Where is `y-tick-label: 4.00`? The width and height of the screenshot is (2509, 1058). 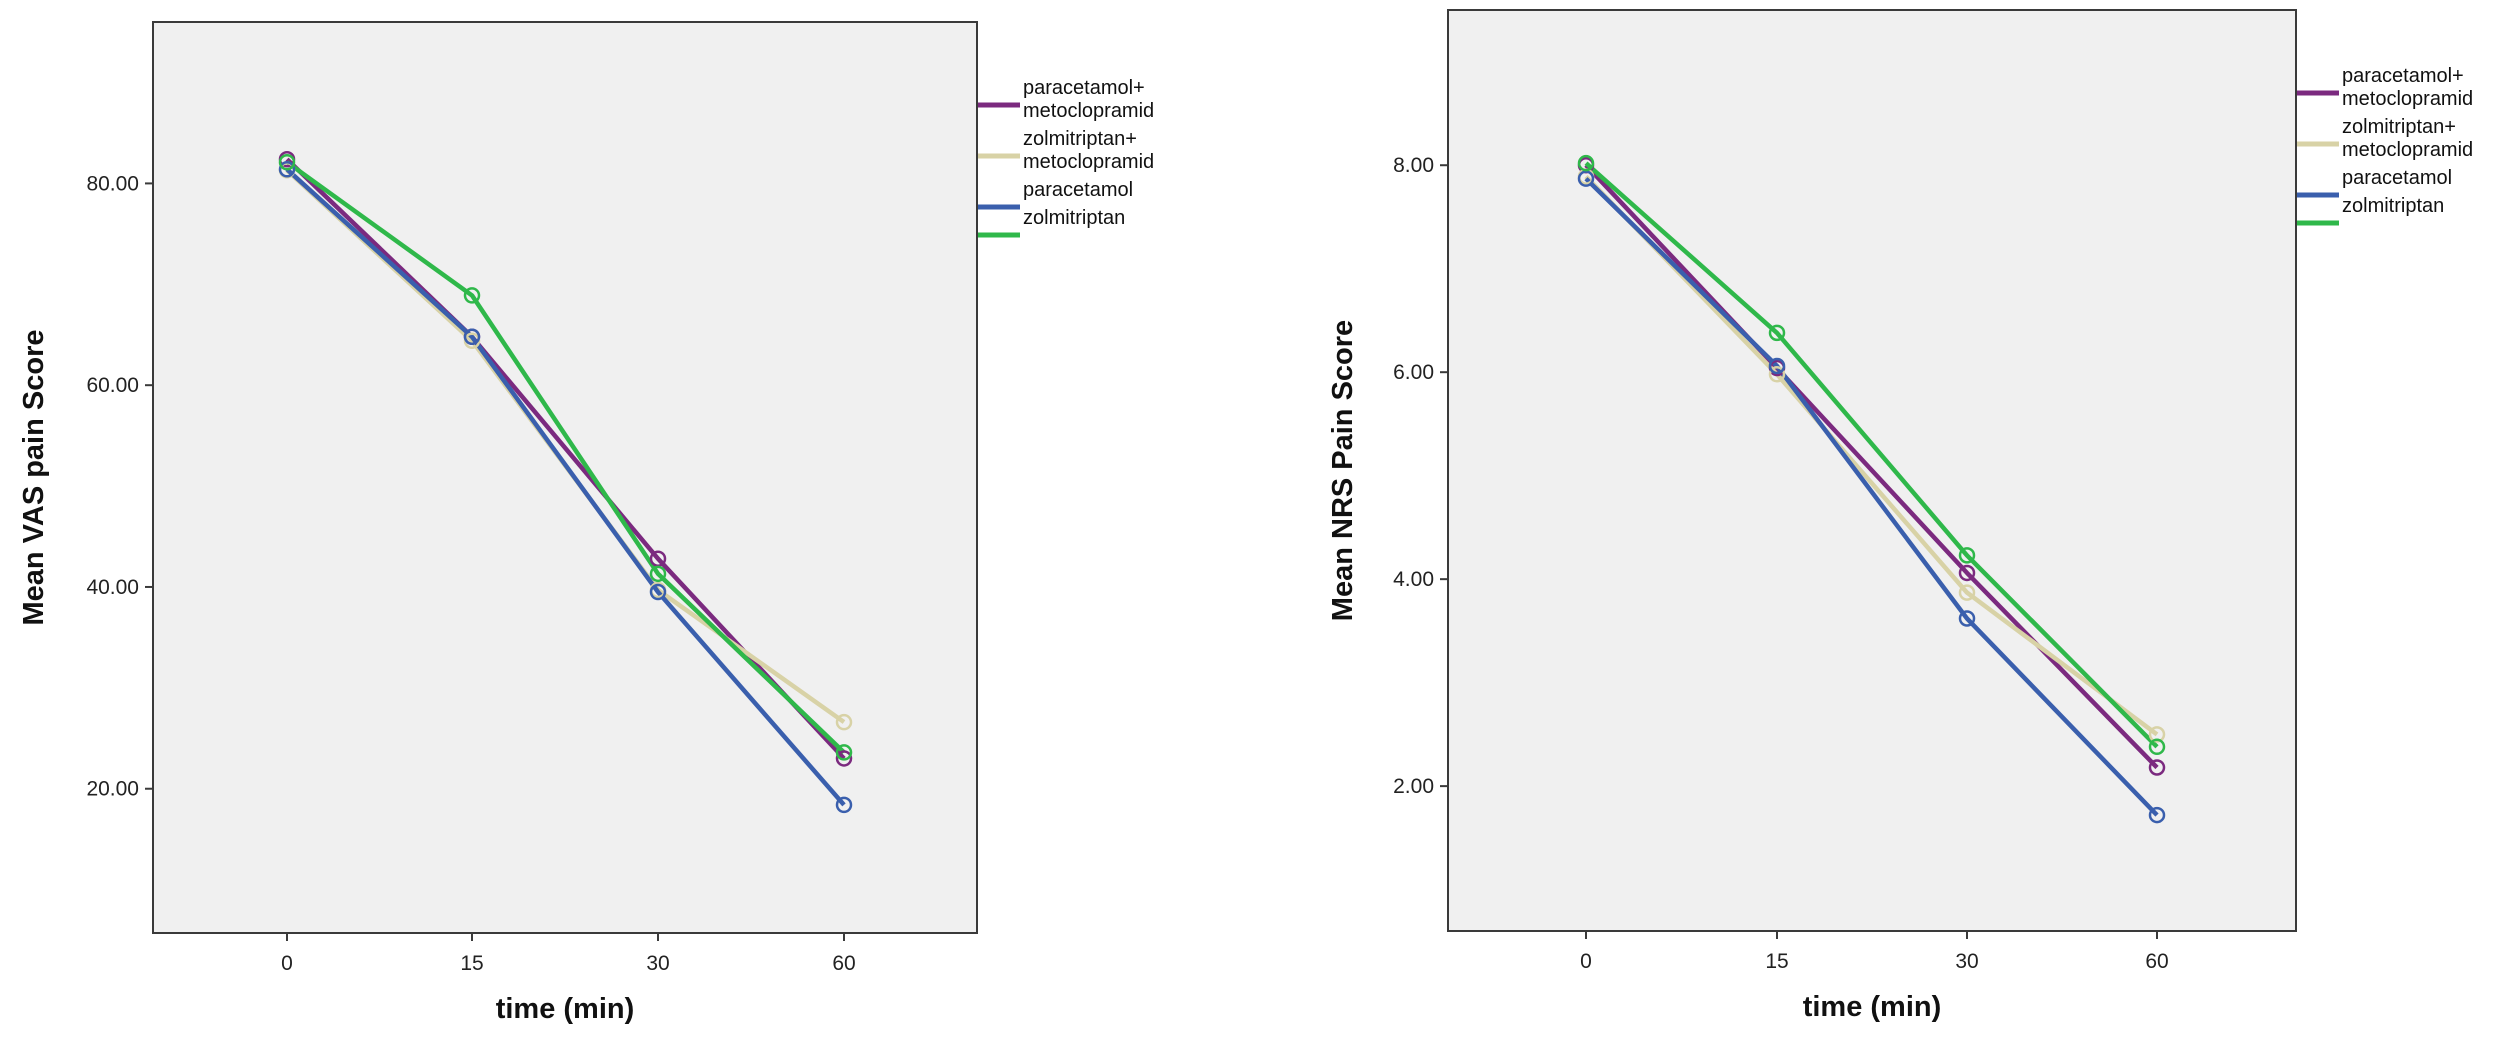 y-tick-label: 4.00 is located at coordinates (1413, 579).